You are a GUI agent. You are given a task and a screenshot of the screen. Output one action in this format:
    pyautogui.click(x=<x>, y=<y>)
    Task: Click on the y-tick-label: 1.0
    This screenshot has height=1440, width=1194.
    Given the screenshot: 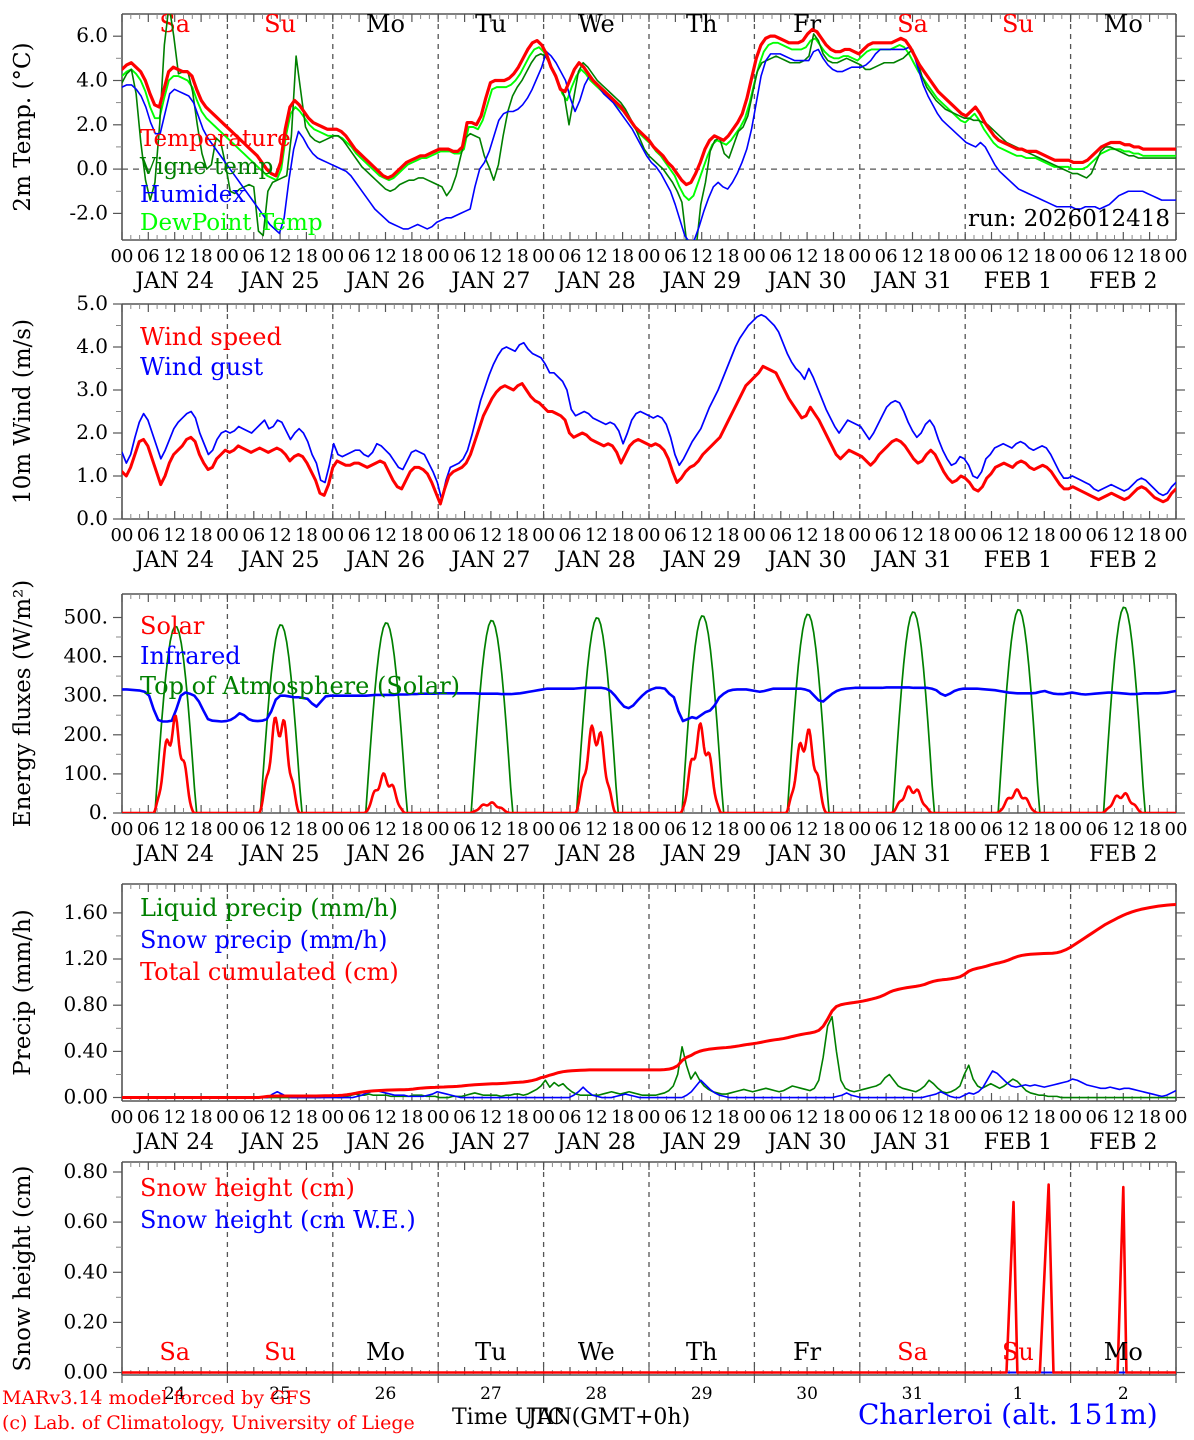 What is the action you would take?
    pyautogui.click(x=92, y=475)
    